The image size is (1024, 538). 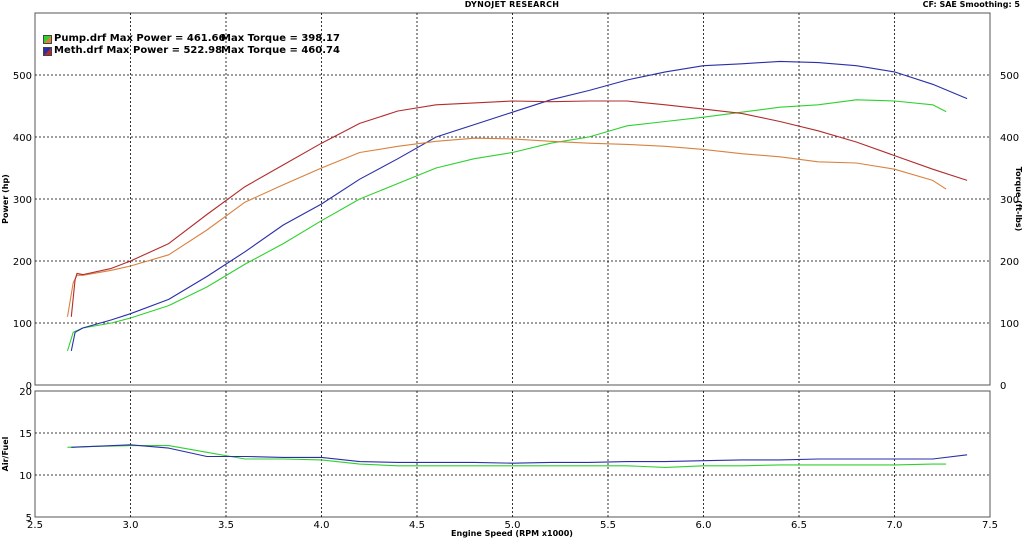 I want to click on y-tick-label: 15, so click(x=25, y=434).